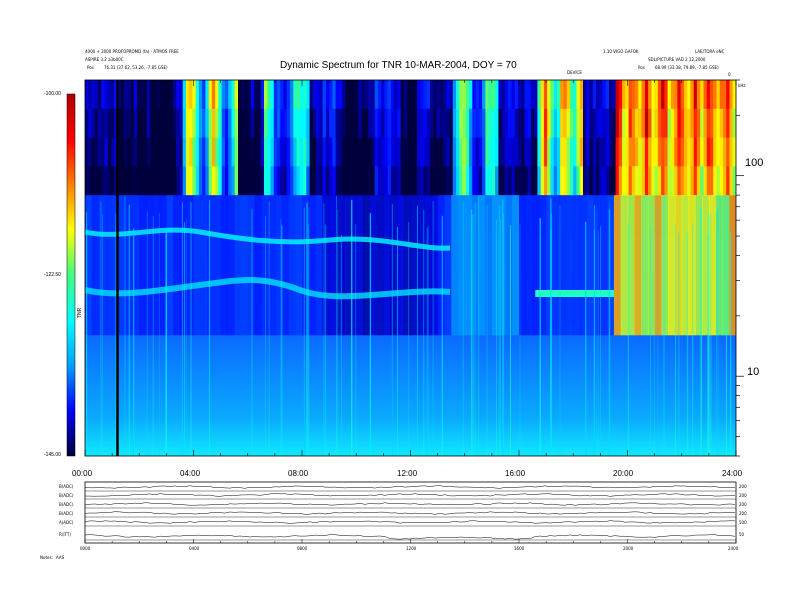 Image resolution: width=792 pixels, height=612 pixels. Describe the element at coordinates (52, 94) in the screenshot. I see `colorbar-tick-top: -100.00` at that location.